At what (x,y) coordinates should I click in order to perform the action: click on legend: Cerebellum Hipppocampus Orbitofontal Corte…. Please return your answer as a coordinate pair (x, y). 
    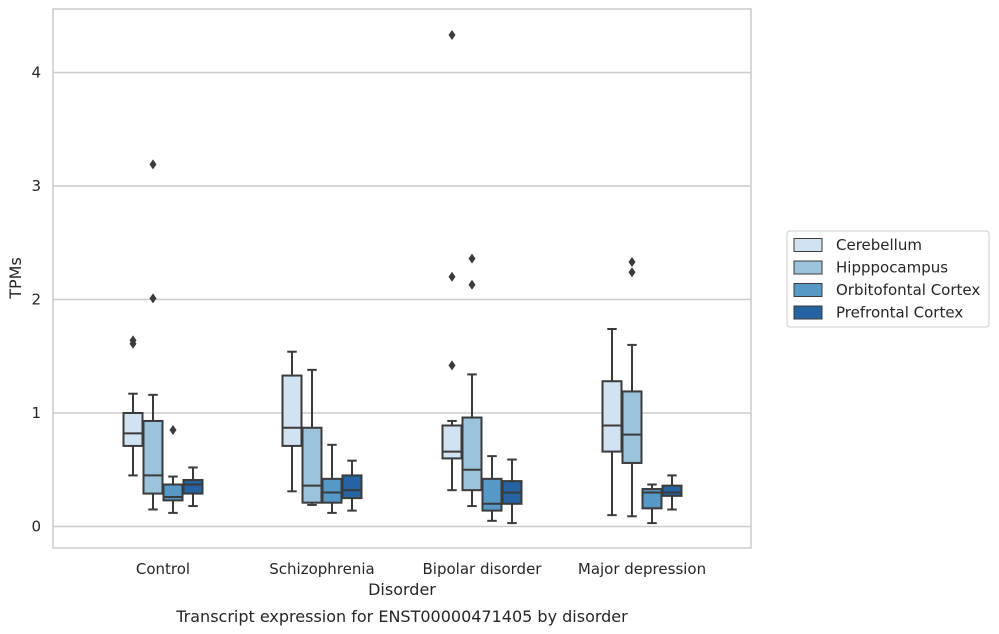
    Looking at the image, I should click on (888, 279).